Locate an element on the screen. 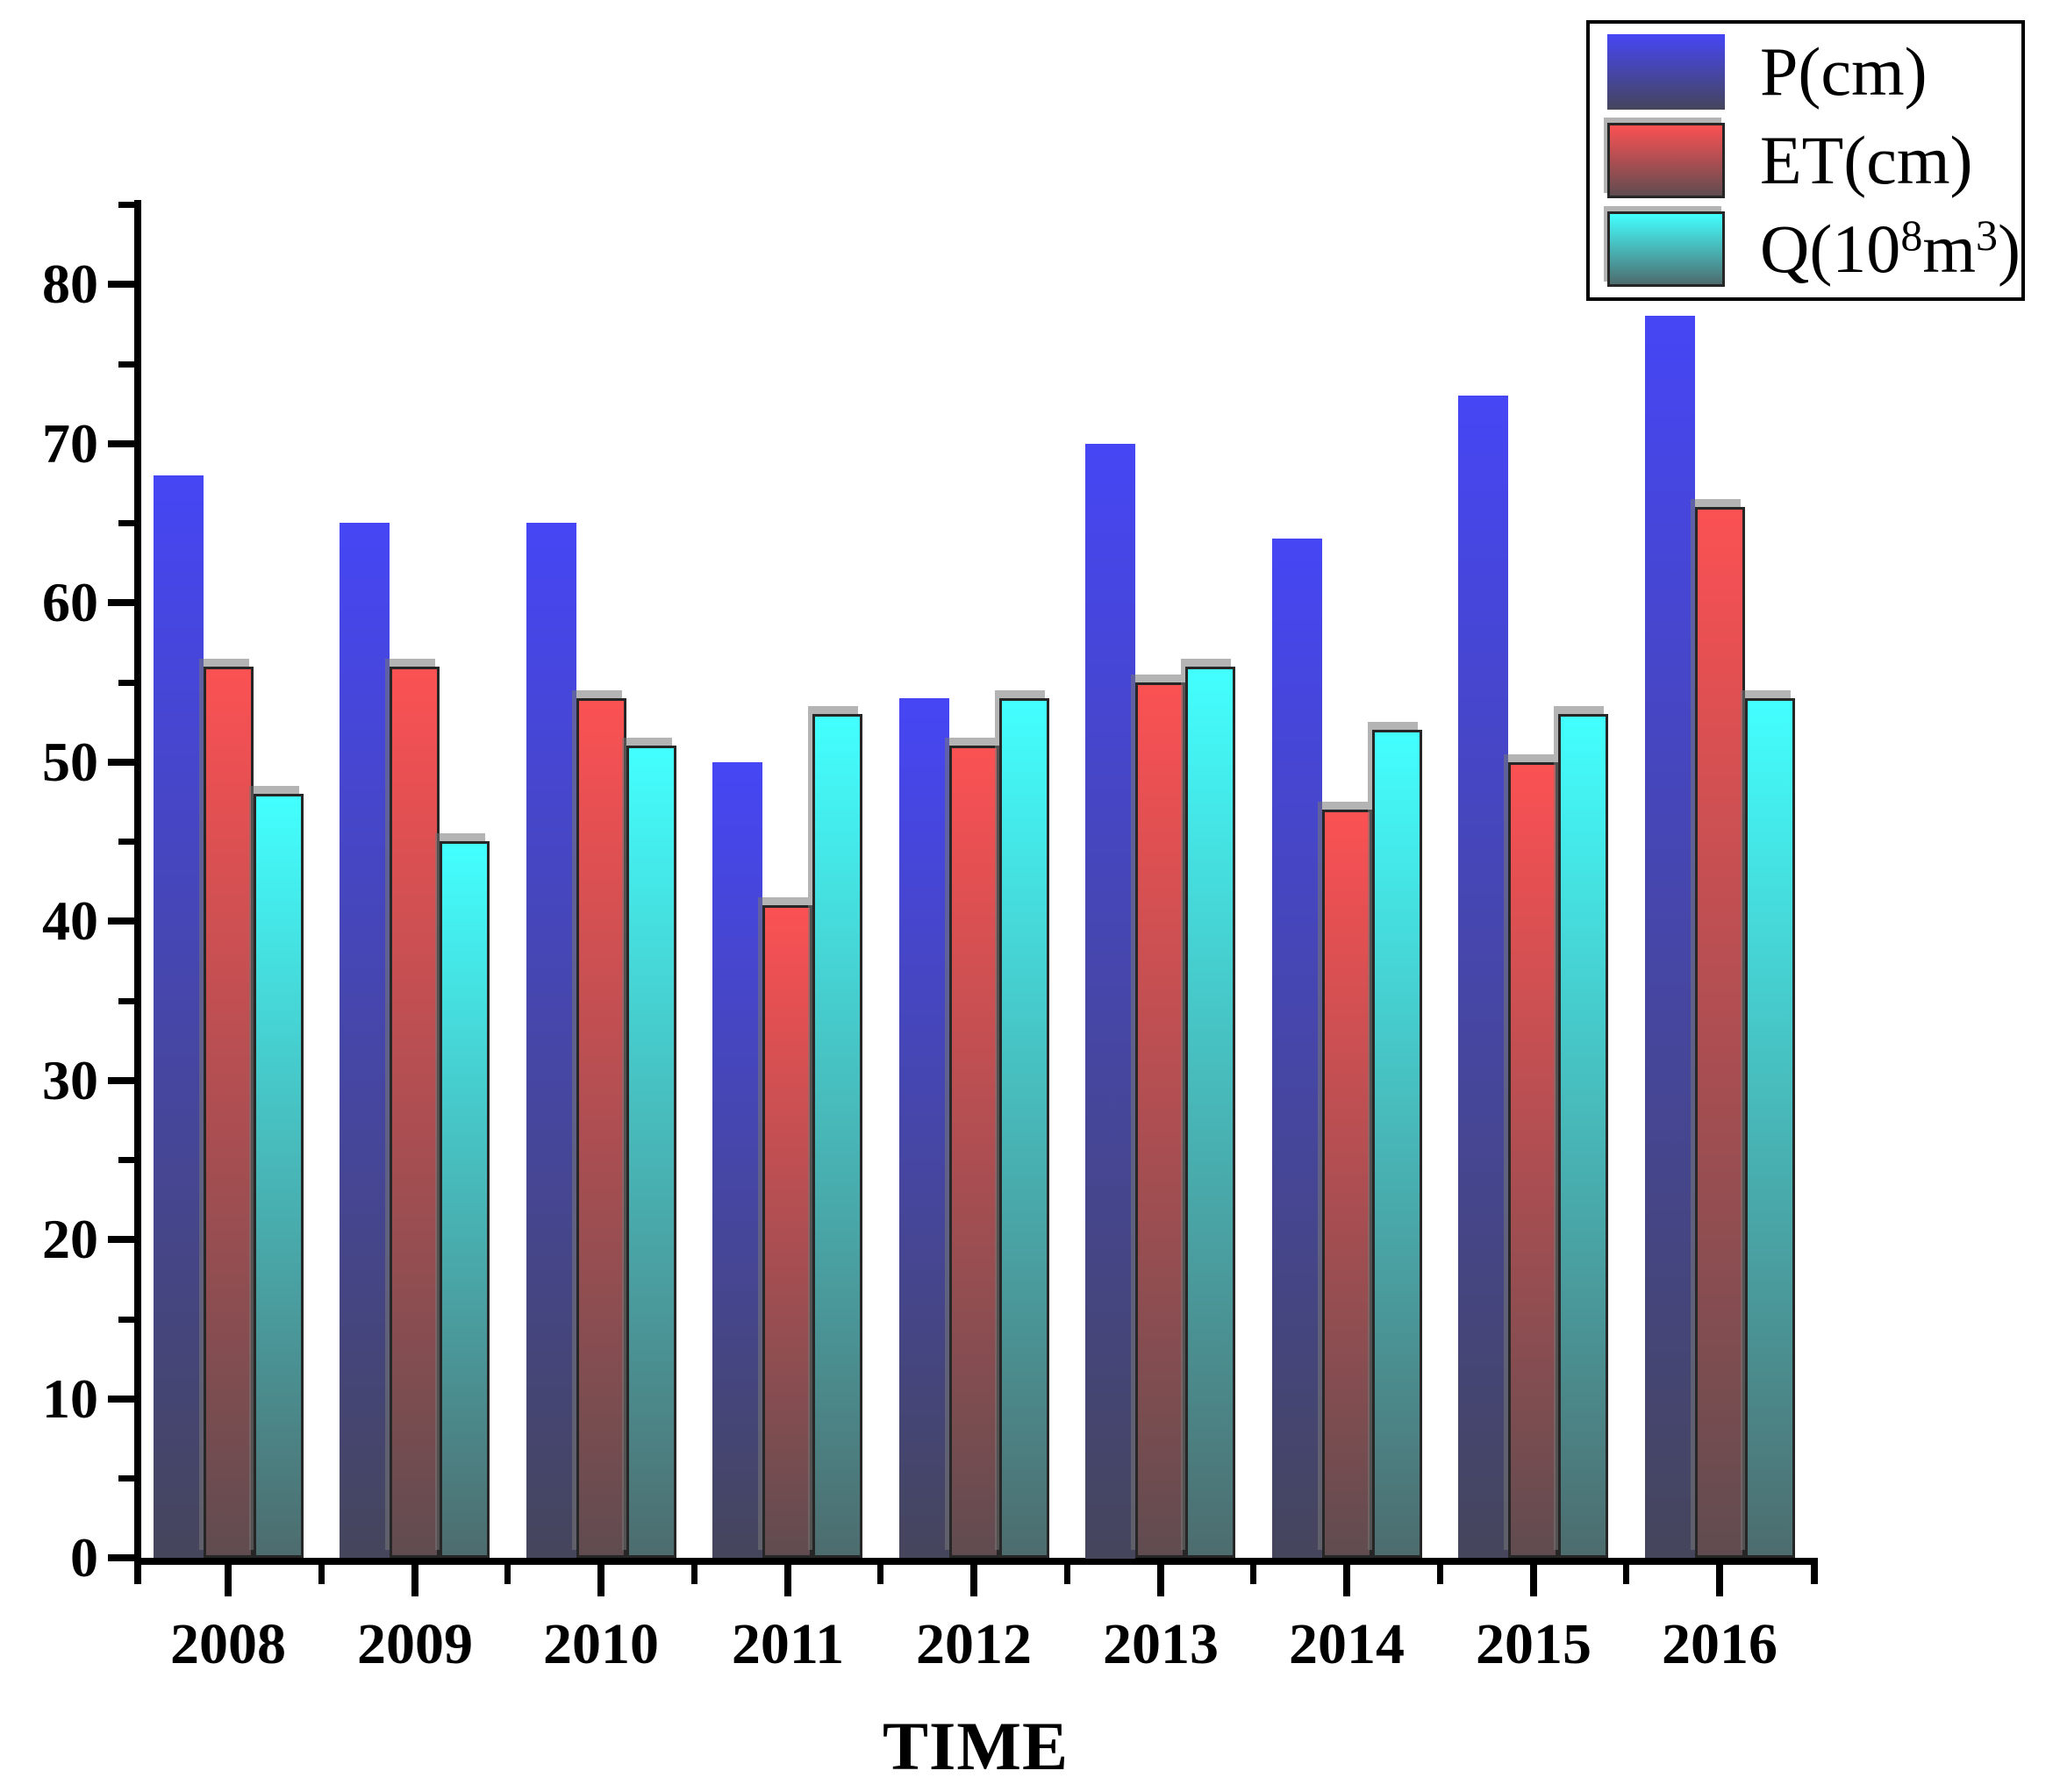 The width and height of the screenshot is (2060, 1792). legend-label-P: P(cm) is located at coordinates (1844, 71).